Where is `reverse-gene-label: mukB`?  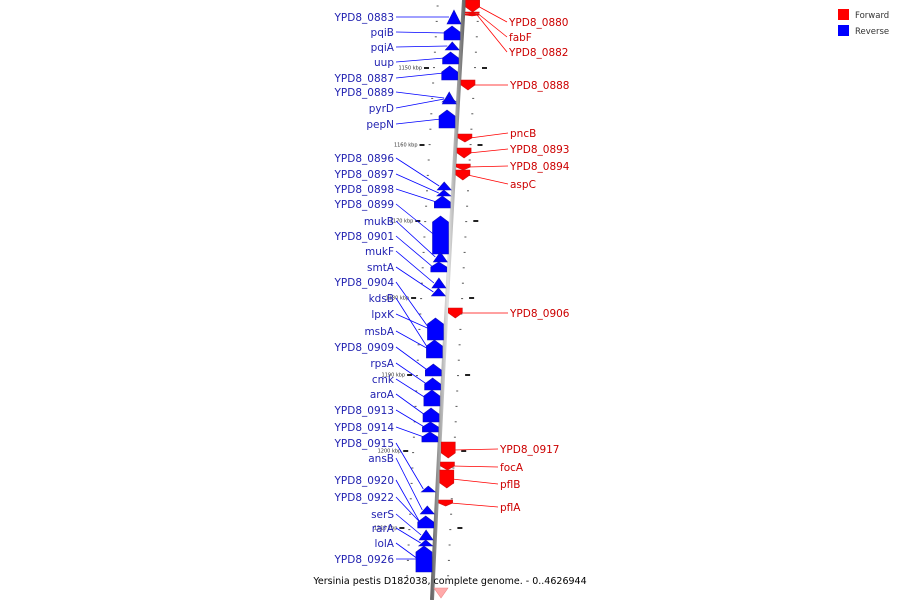 reverse-gene-label: mukB is located at coordinates (379, 222).